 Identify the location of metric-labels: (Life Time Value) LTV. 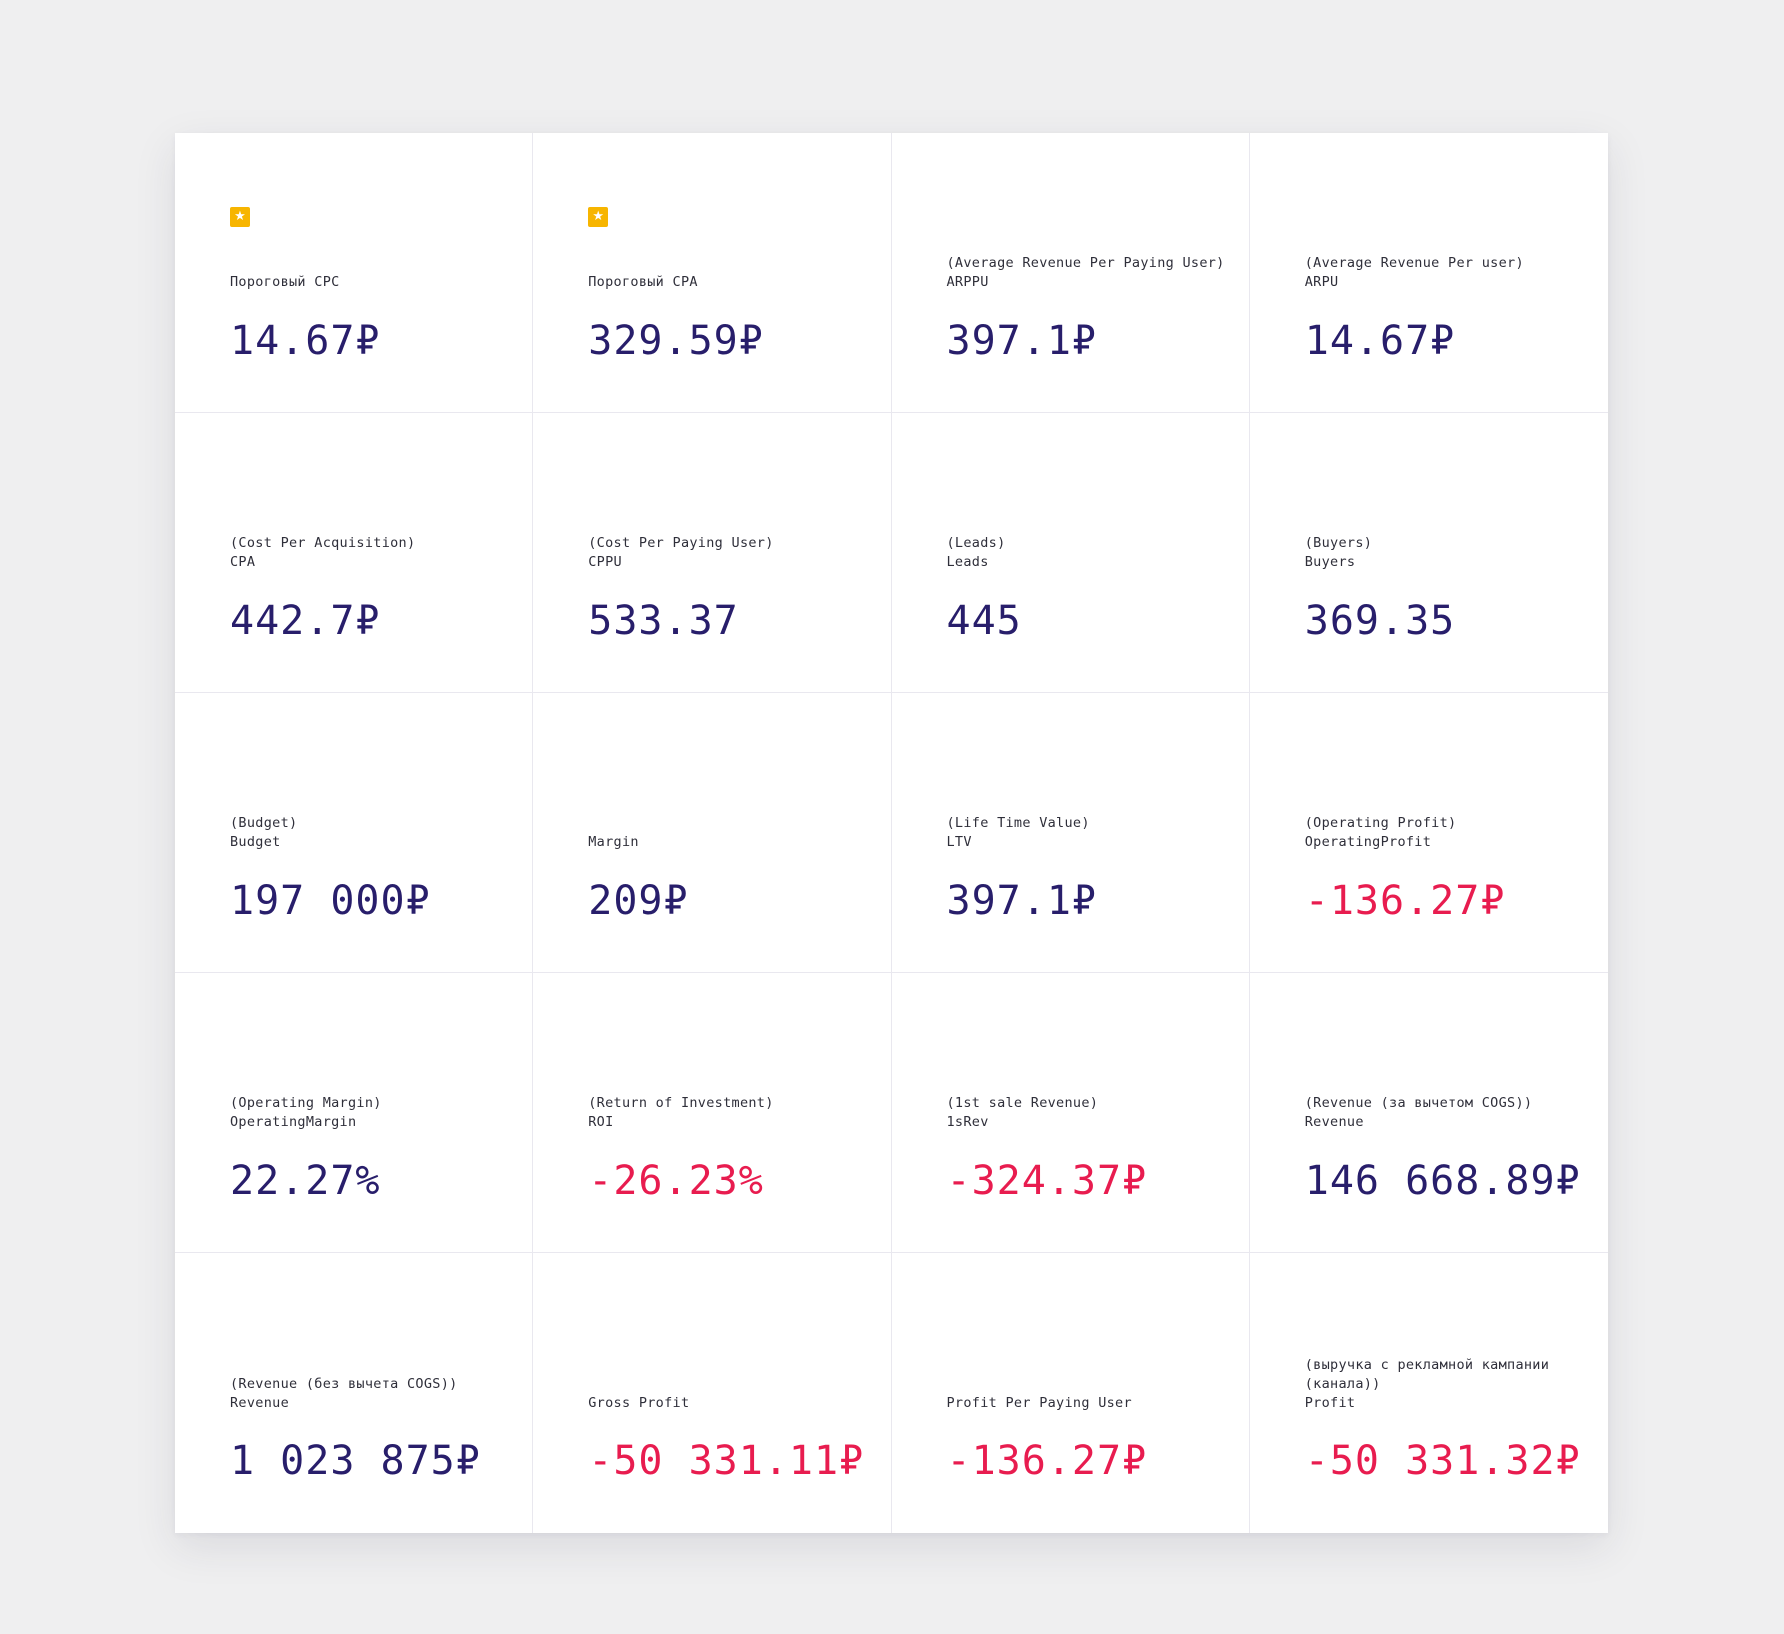
(1088, 833).